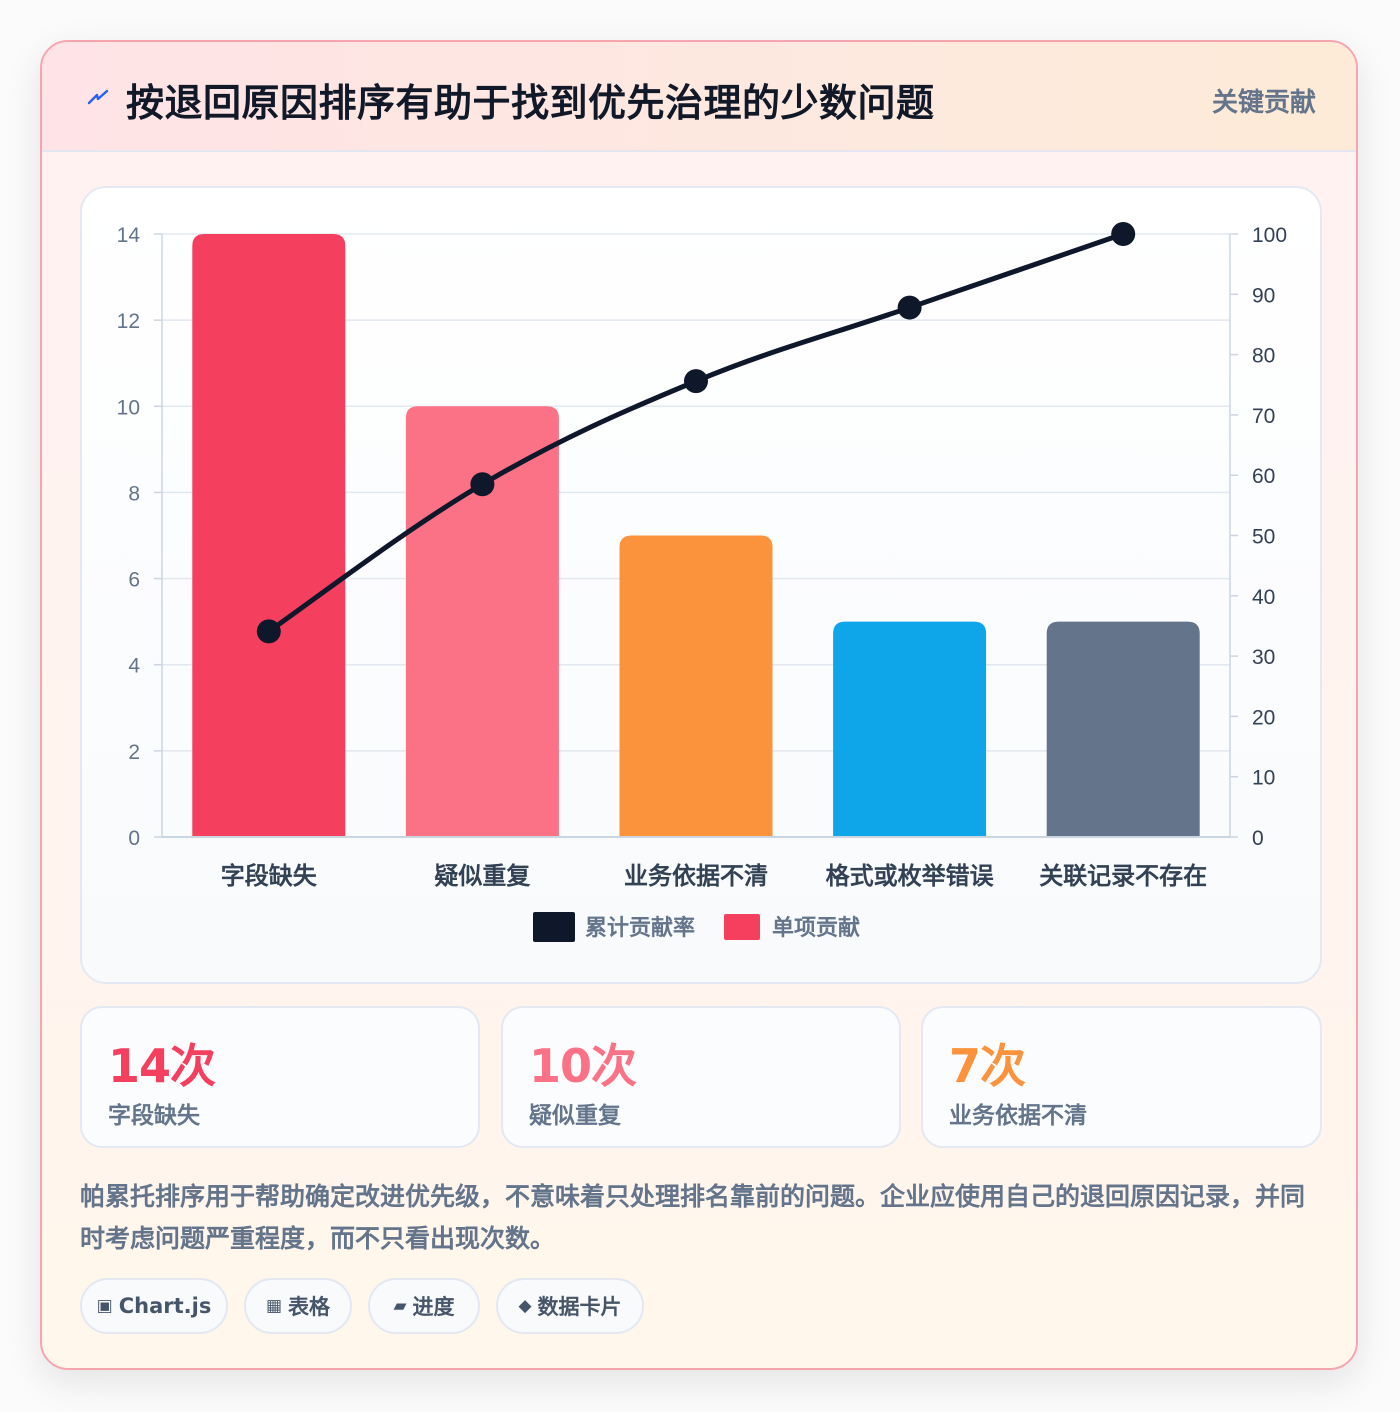 Image resolution: width=1400 pixels, height=1412 pixels. Describe the element at coordinates (280, 1077) in the screenshot. I see `stat-card-1: 14次 字段缺失` at that location.